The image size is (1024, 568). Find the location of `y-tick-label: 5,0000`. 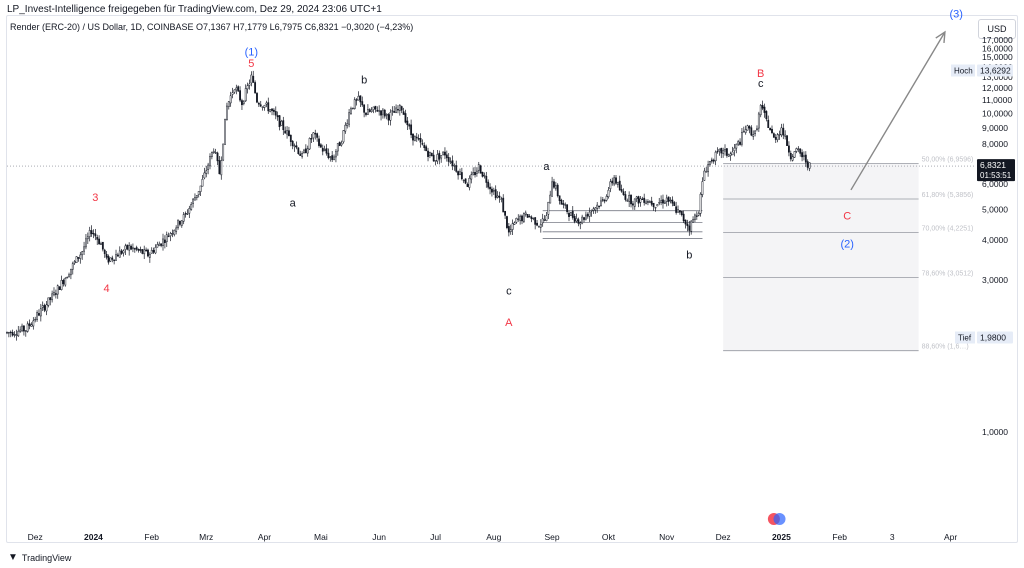

y-tick-label: 5,0000 is located at coordinates (995, 209).